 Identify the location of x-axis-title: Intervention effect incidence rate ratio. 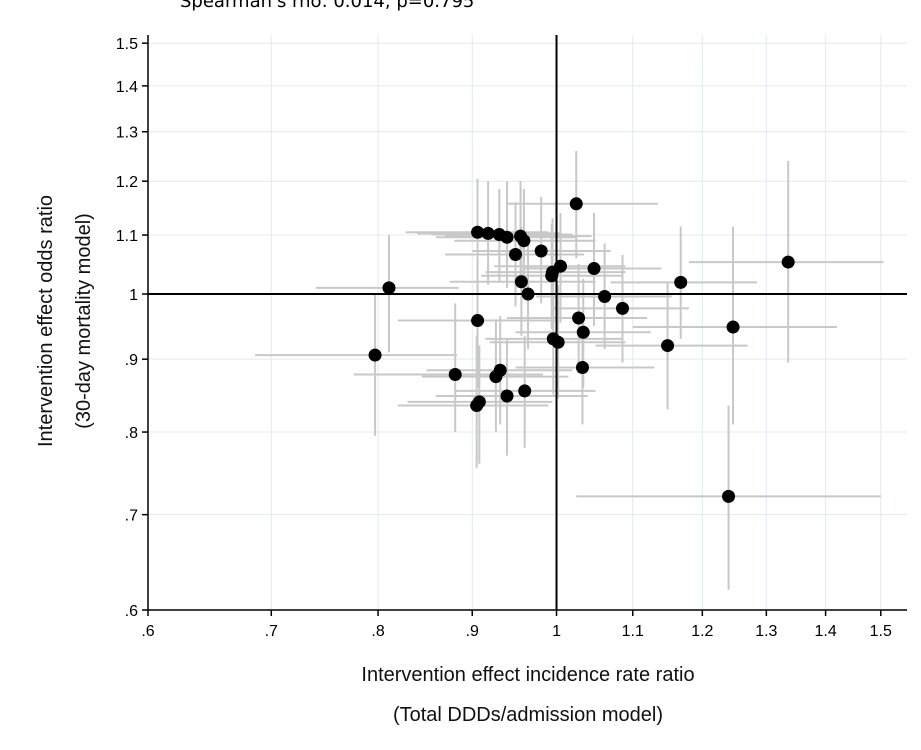
(527, 675).